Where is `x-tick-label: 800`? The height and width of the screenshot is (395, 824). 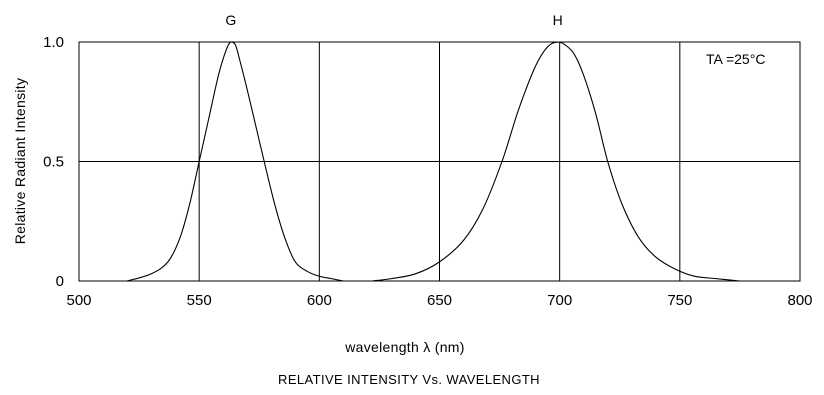
x-tick-label: 800 is located at coordinates (799, 300).